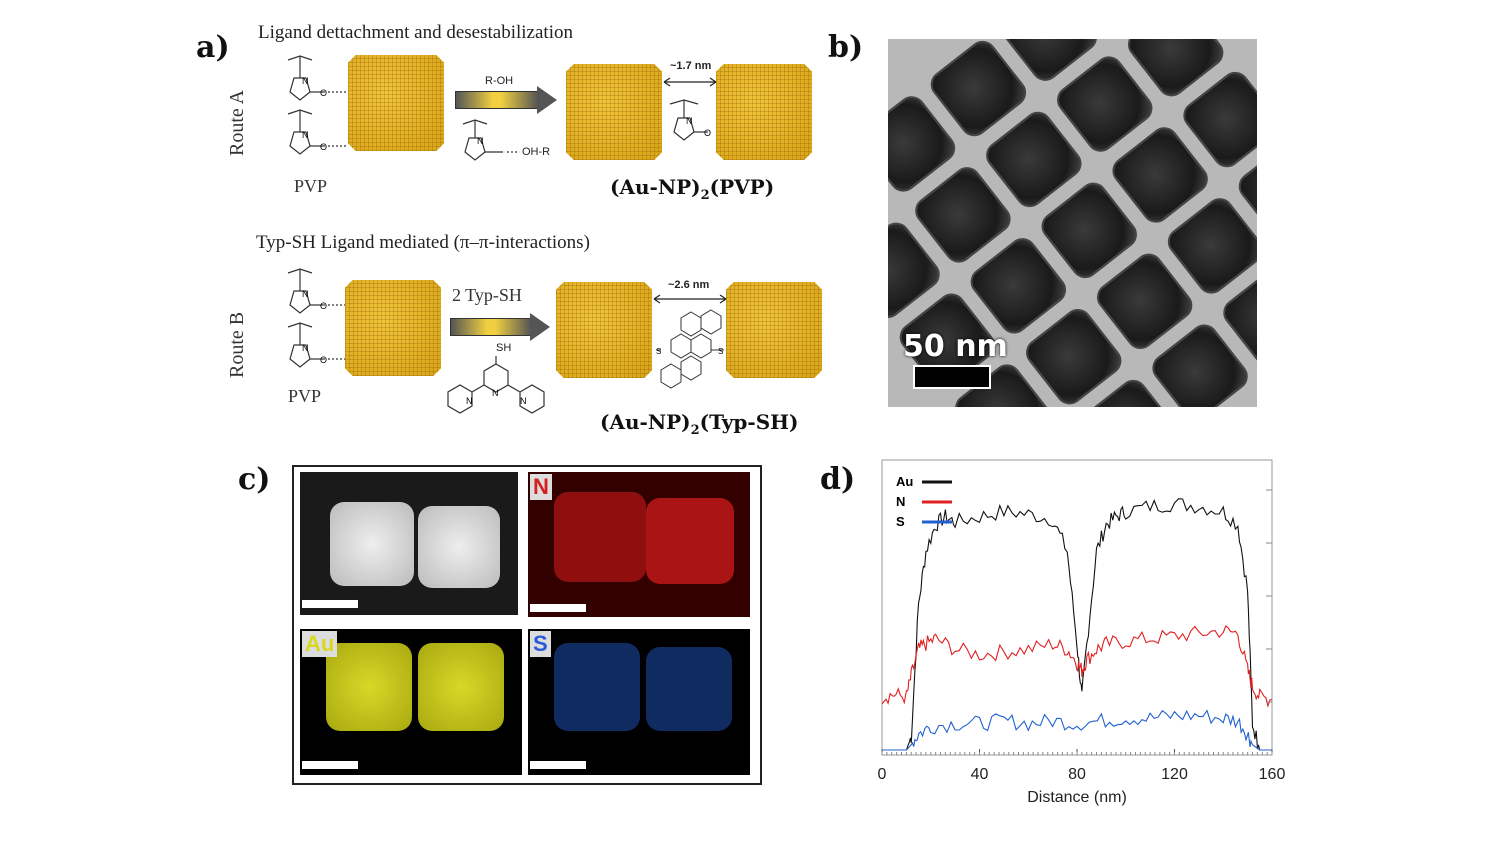 This screenshot has width=1500, height=844. What do you see at coordinates (527, 625) in the screenshot?
I see `eds-map-frame: N Au S` at bounding box center [527, 625].